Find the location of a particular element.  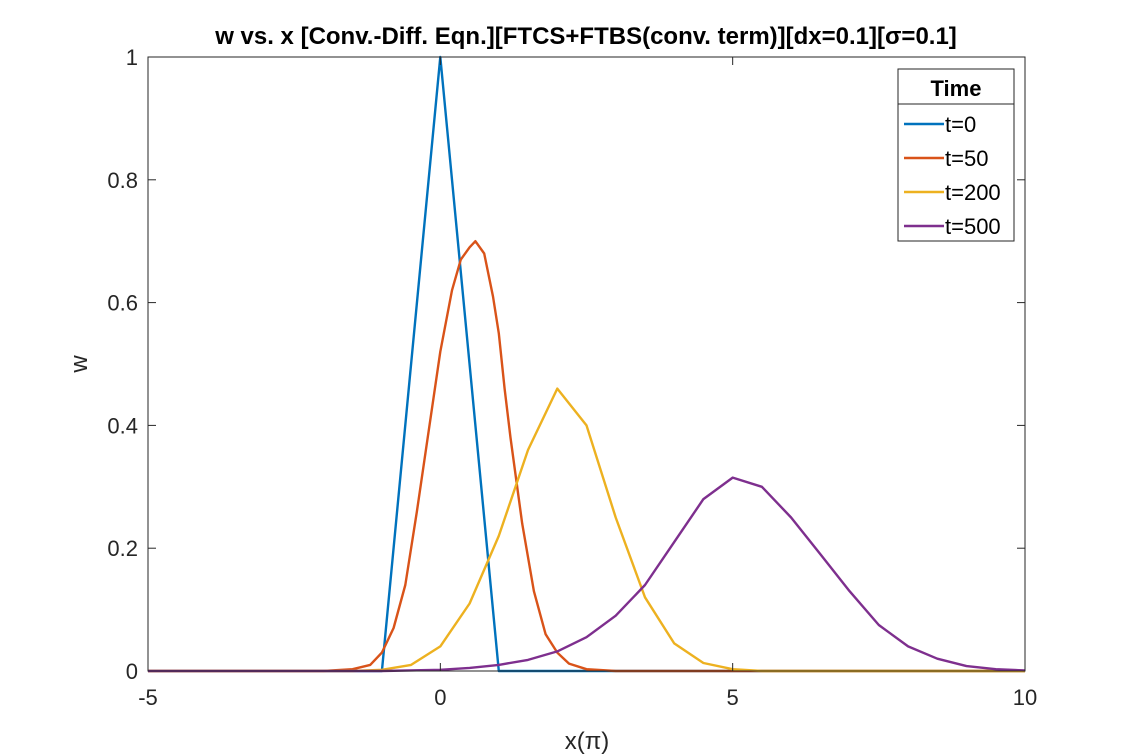

legend-box is located at coordinates (956, 155).